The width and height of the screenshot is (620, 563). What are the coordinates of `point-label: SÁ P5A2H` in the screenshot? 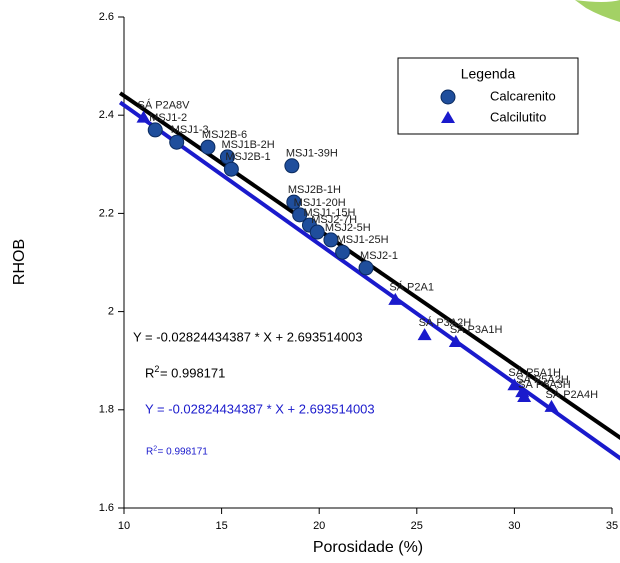 It's located at (542, 379).